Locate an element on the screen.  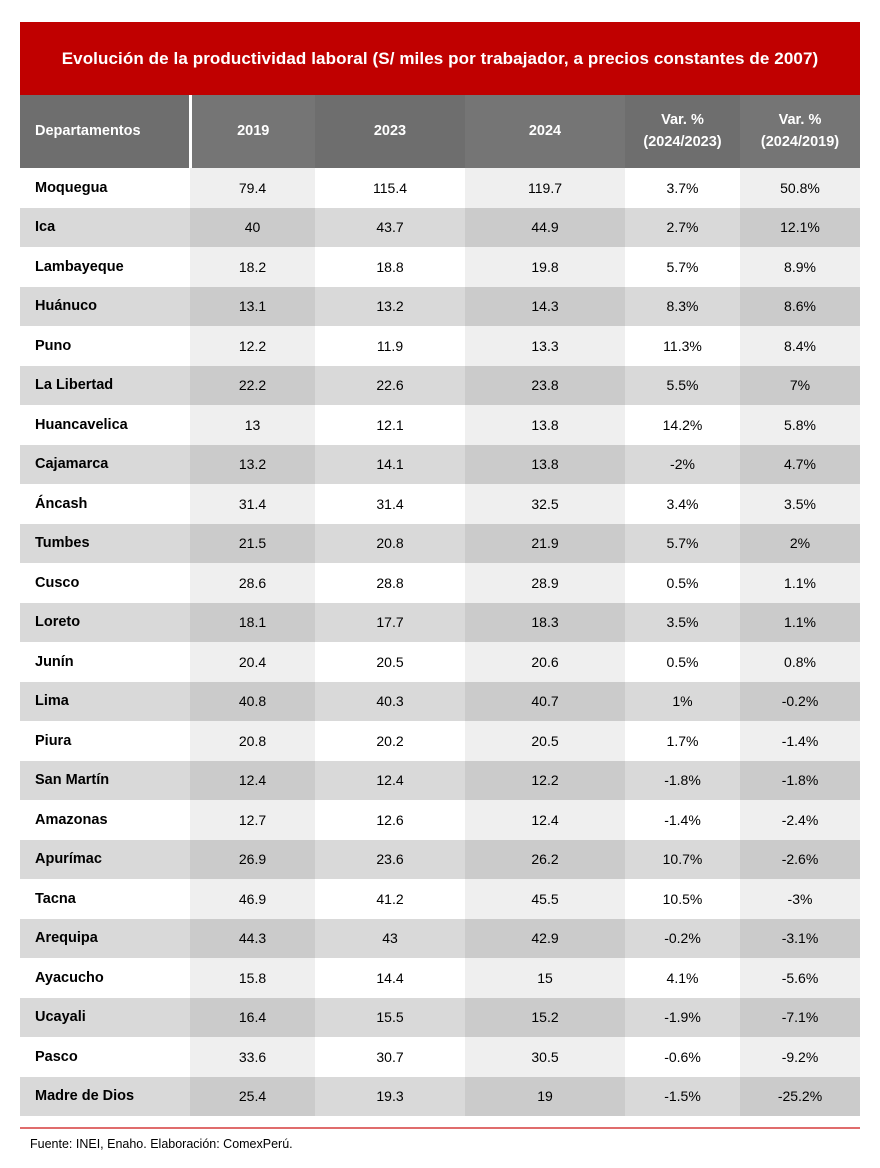
value-cell: 43.7 is located at coordinates (390, 227).